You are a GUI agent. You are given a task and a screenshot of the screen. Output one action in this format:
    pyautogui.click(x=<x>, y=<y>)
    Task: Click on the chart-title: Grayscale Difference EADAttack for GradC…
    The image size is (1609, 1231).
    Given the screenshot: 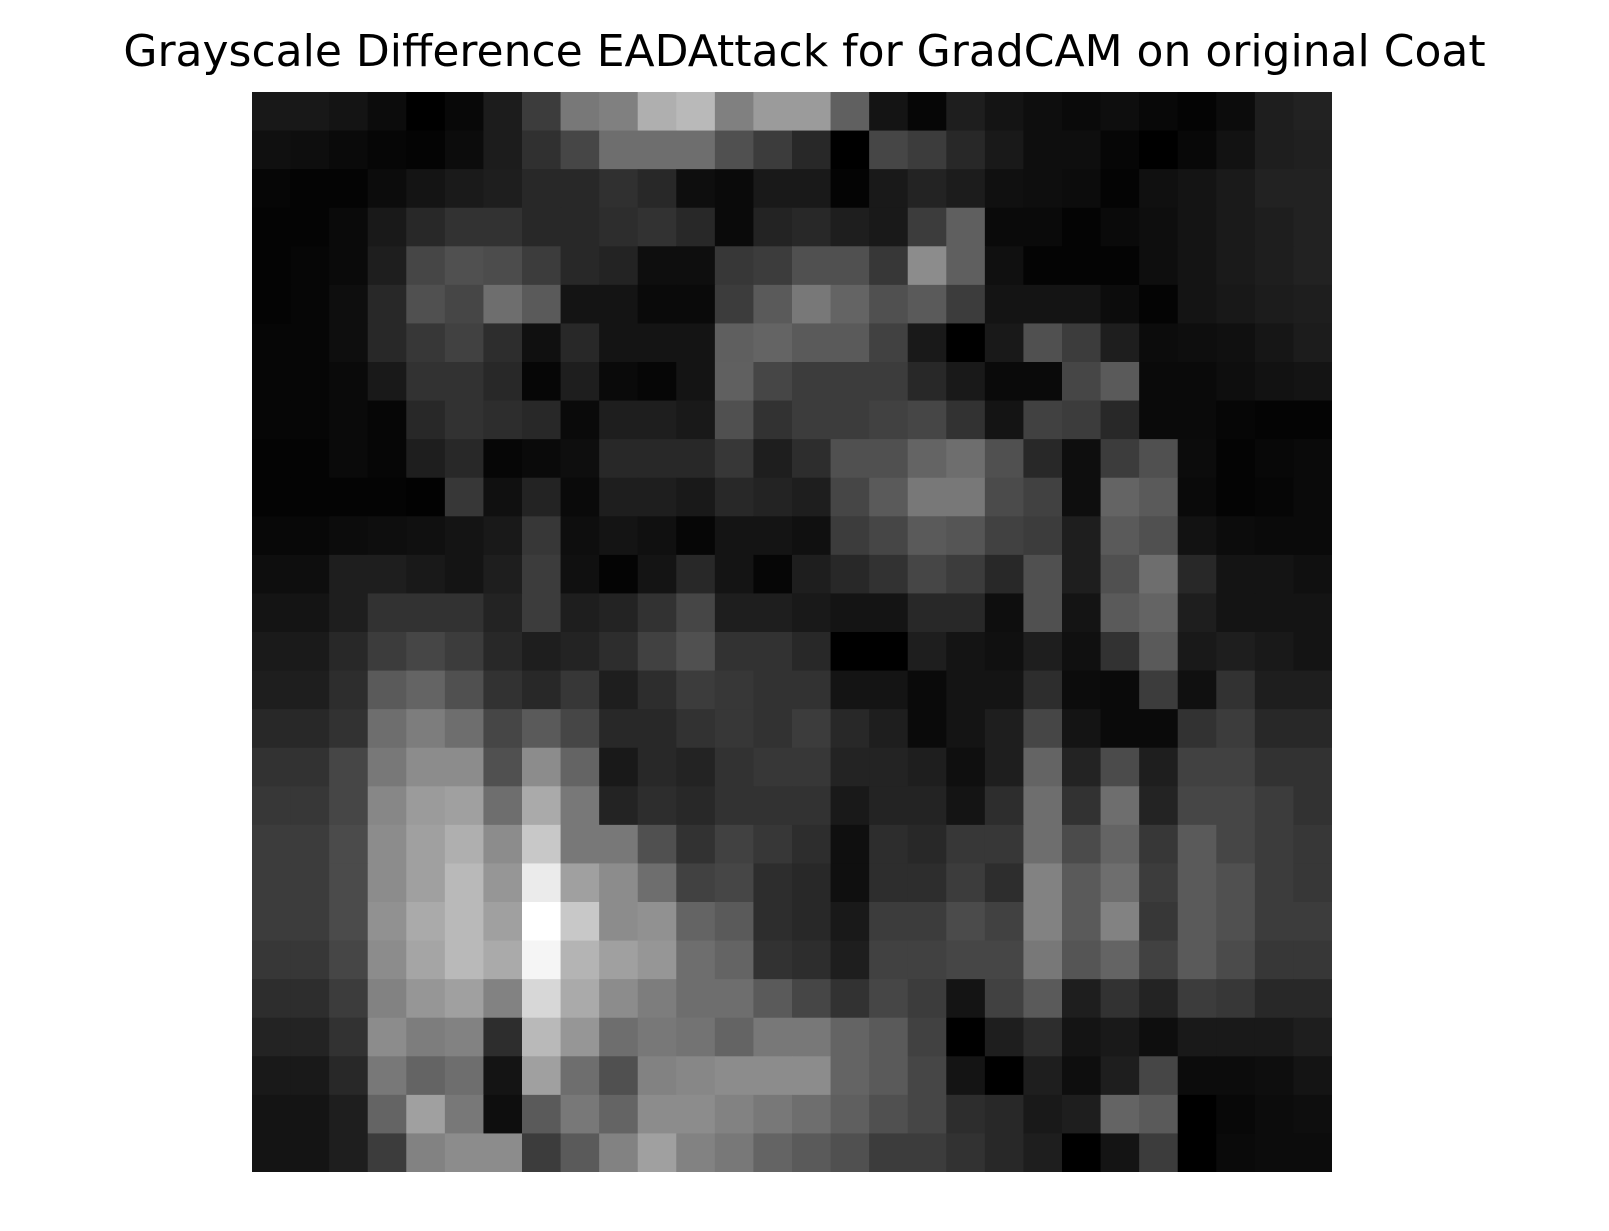 What is the action you would take?
    pyautogui.click(x=804, y=51)
    